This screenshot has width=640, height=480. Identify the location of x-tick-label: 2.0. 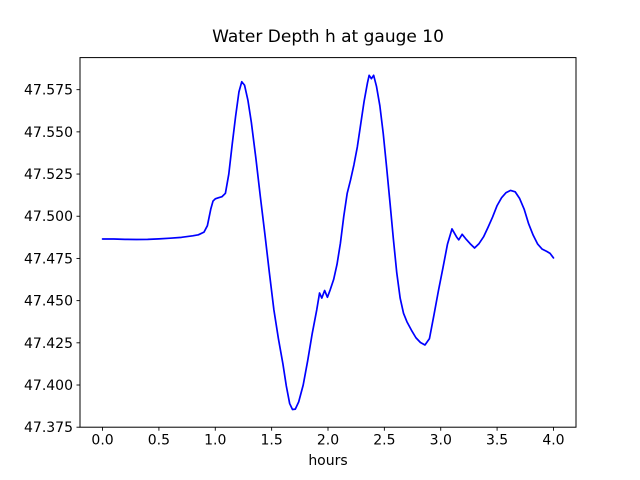
(328, 441).